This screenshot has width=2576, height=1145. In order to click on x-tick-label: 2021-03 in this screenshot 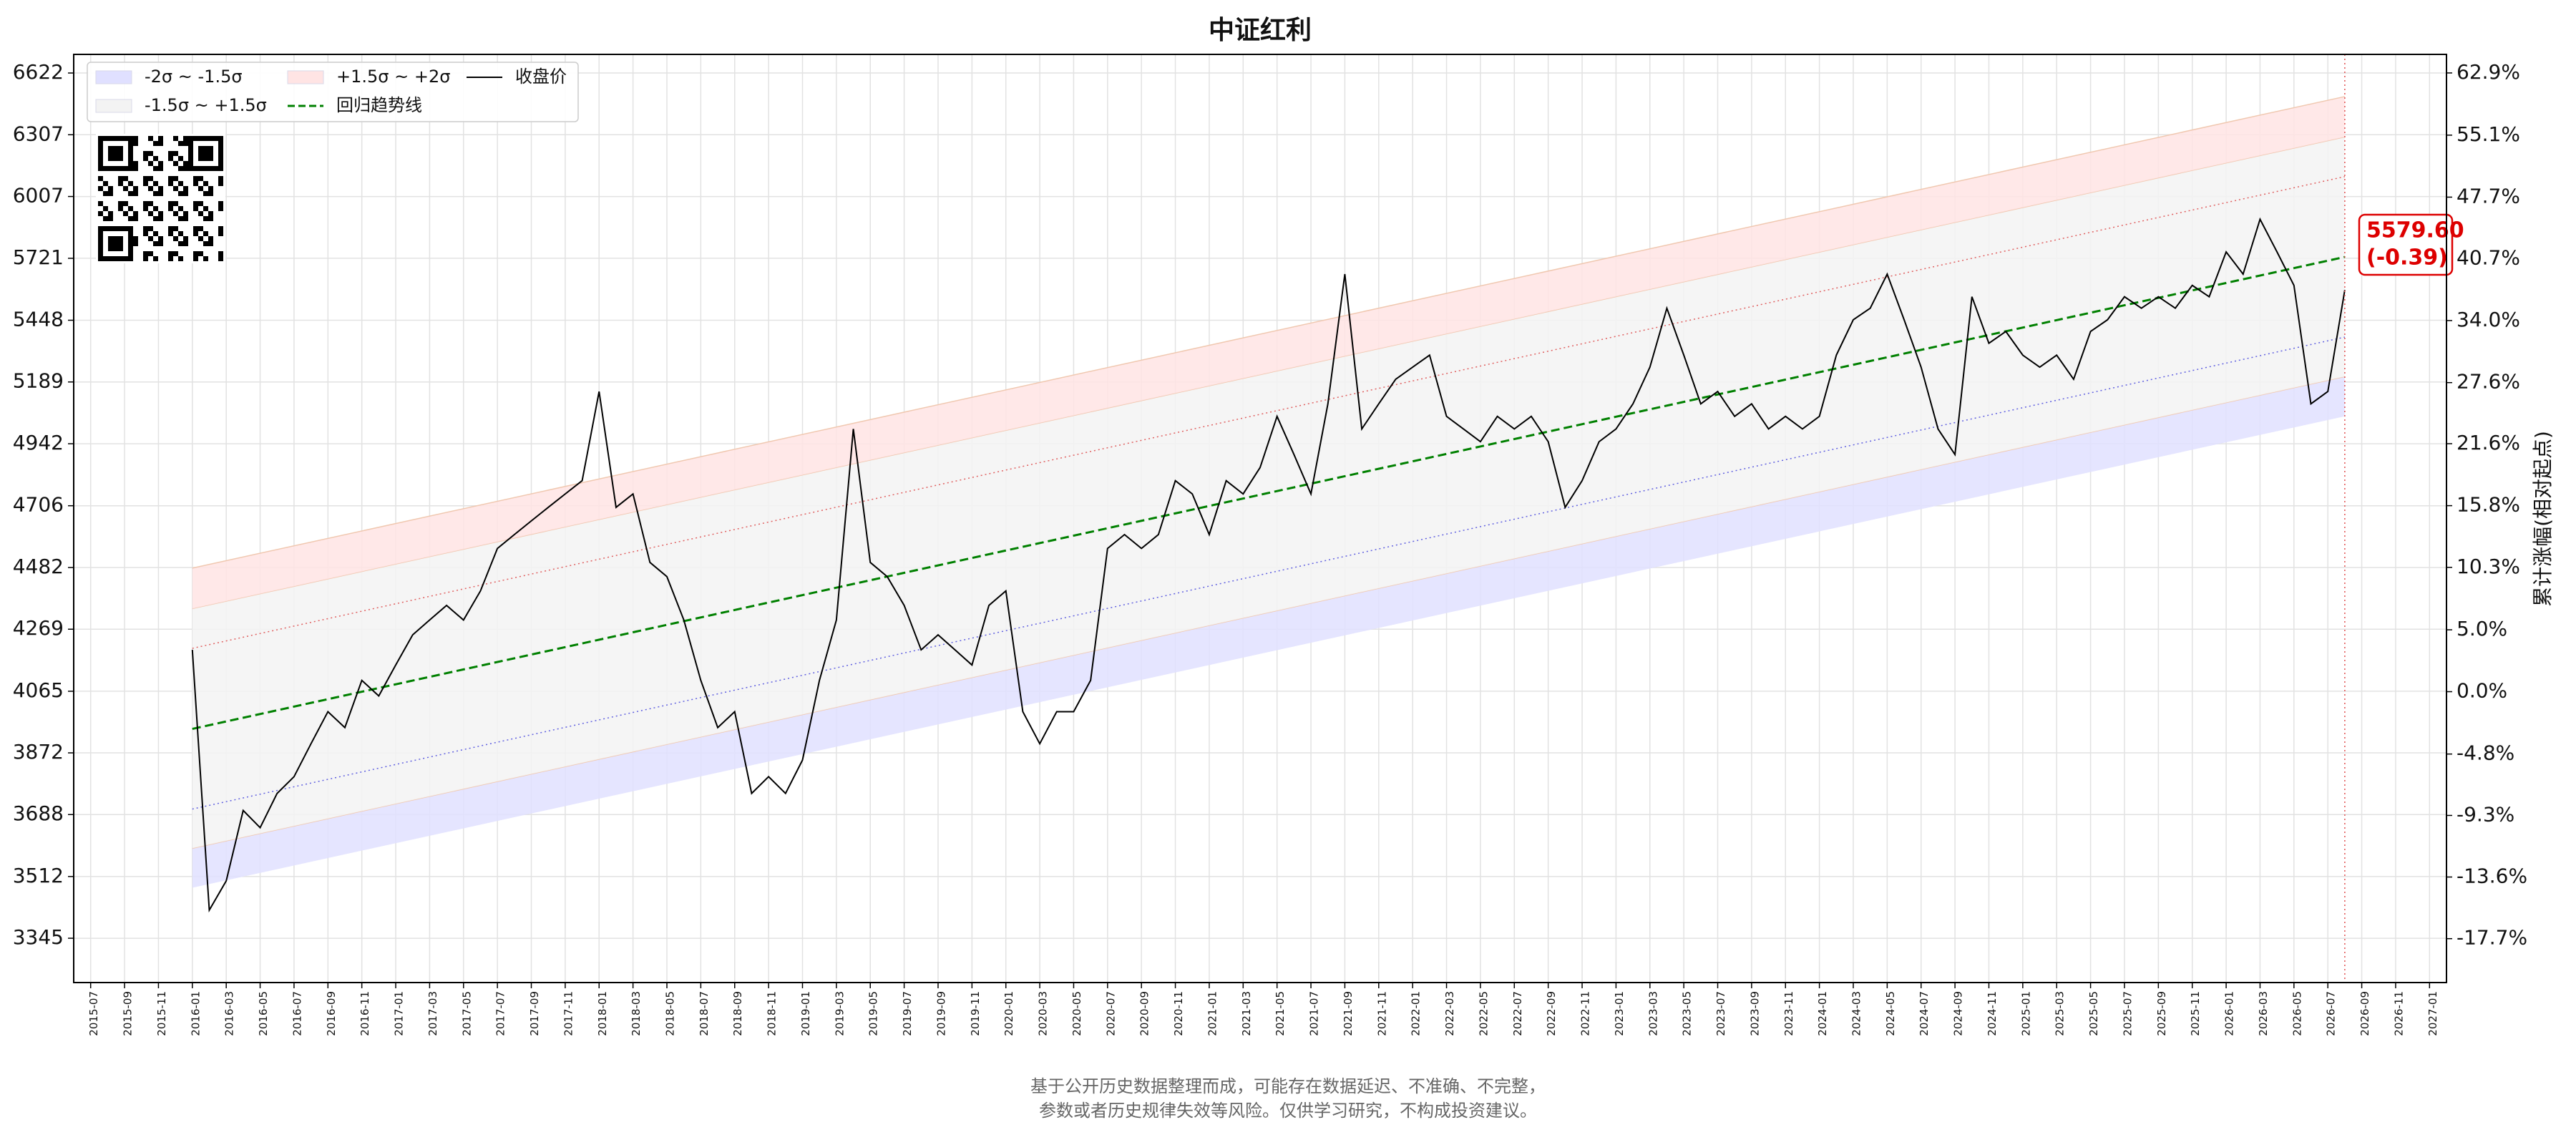, I will do `click(1246, 1013)`.